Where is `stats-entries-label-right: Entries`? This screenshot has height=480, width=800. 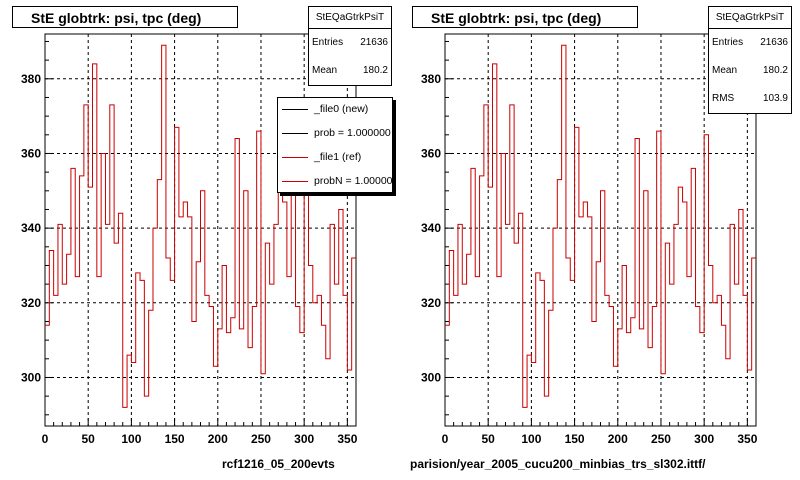 stats-entries-label-right: Entries is located at coordinates (728, 42).